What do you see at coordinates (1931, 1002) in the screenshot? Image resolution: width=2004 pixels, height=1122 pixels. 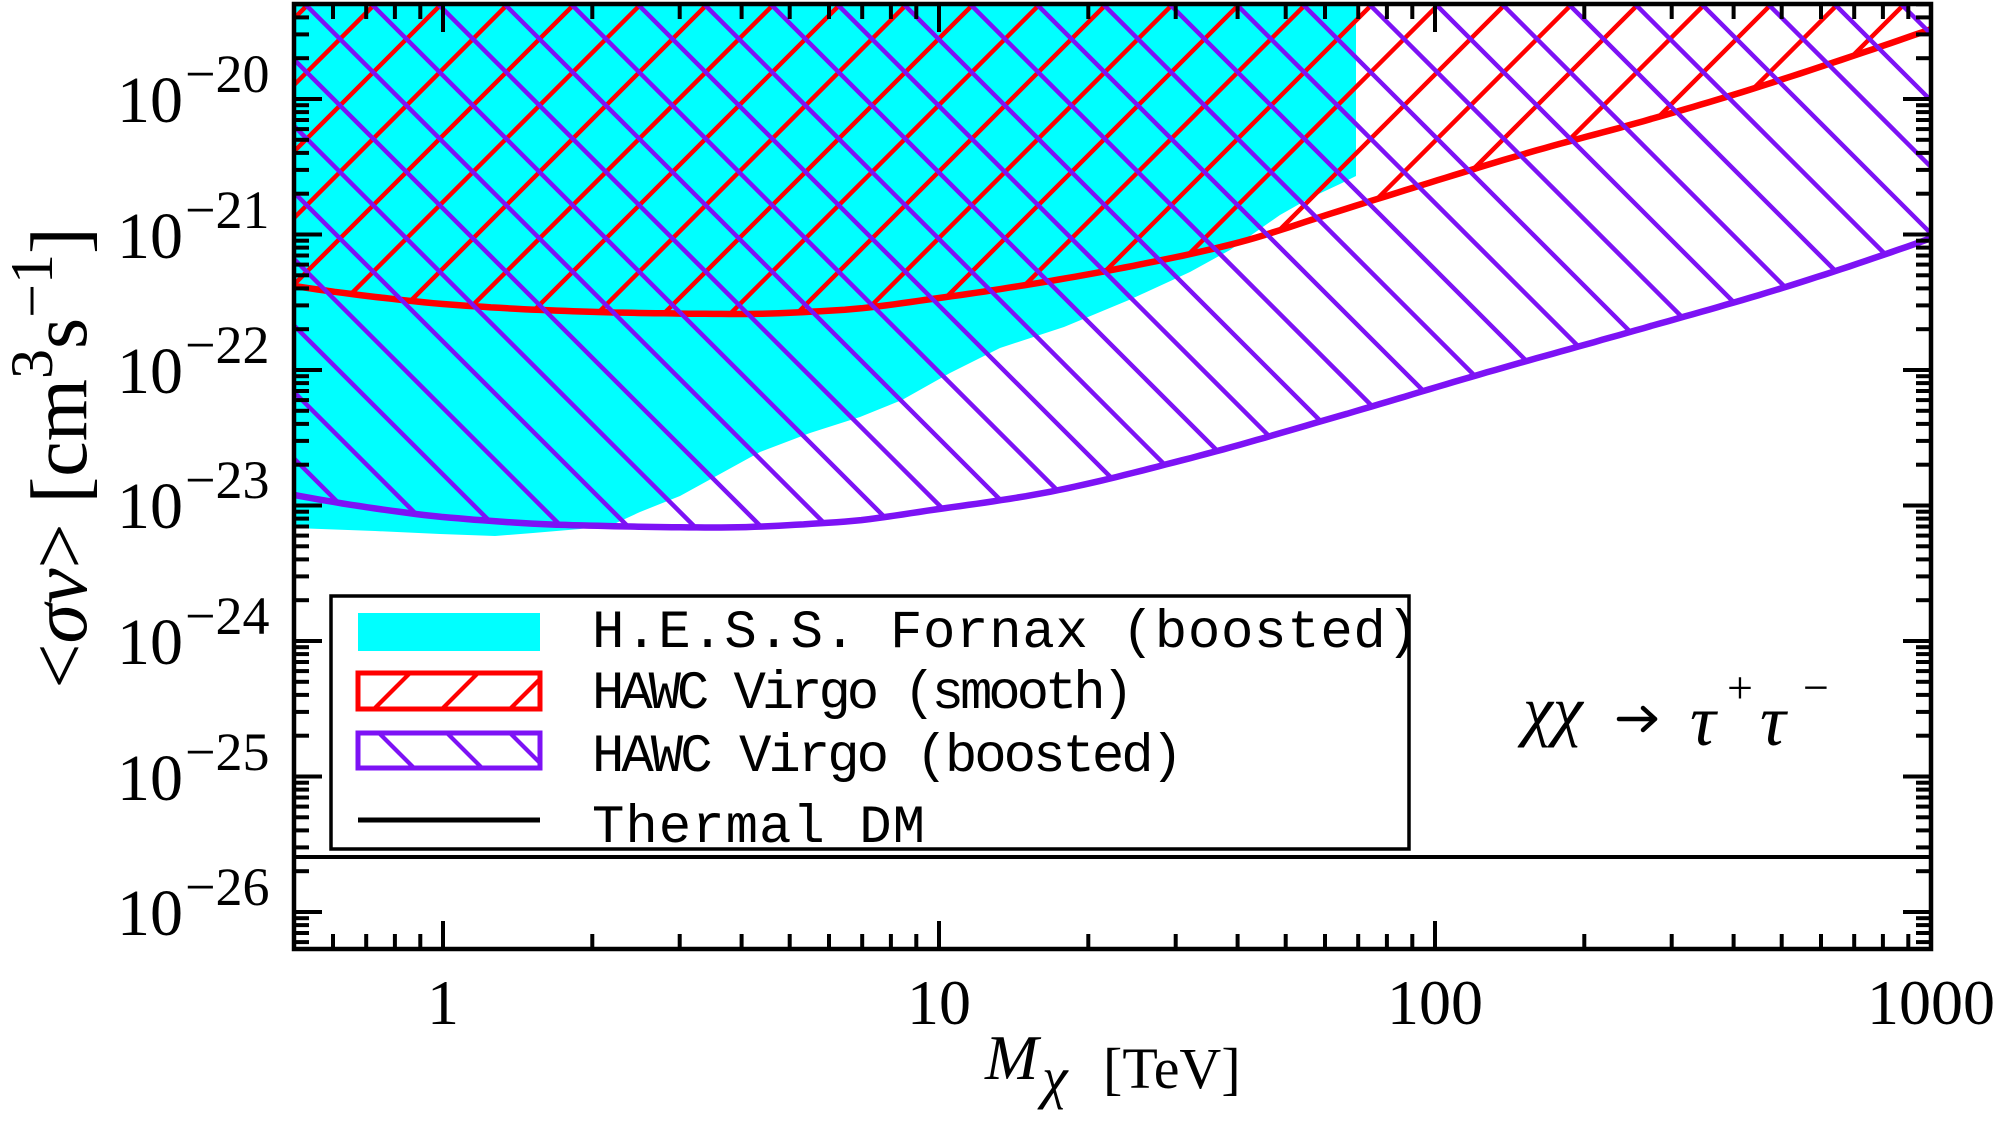 I see `svg-text: 1000` at bounding box center [1931, 1002].